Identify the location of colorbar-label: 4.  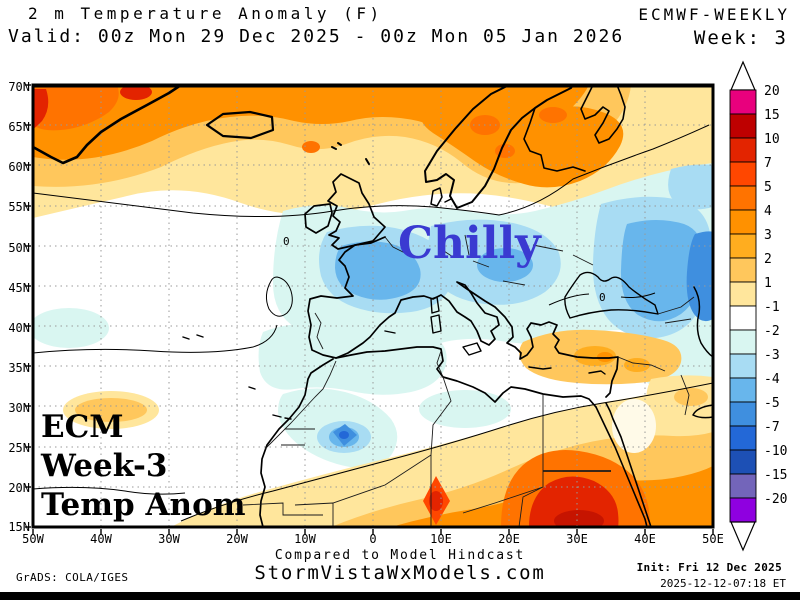
(768, 211).